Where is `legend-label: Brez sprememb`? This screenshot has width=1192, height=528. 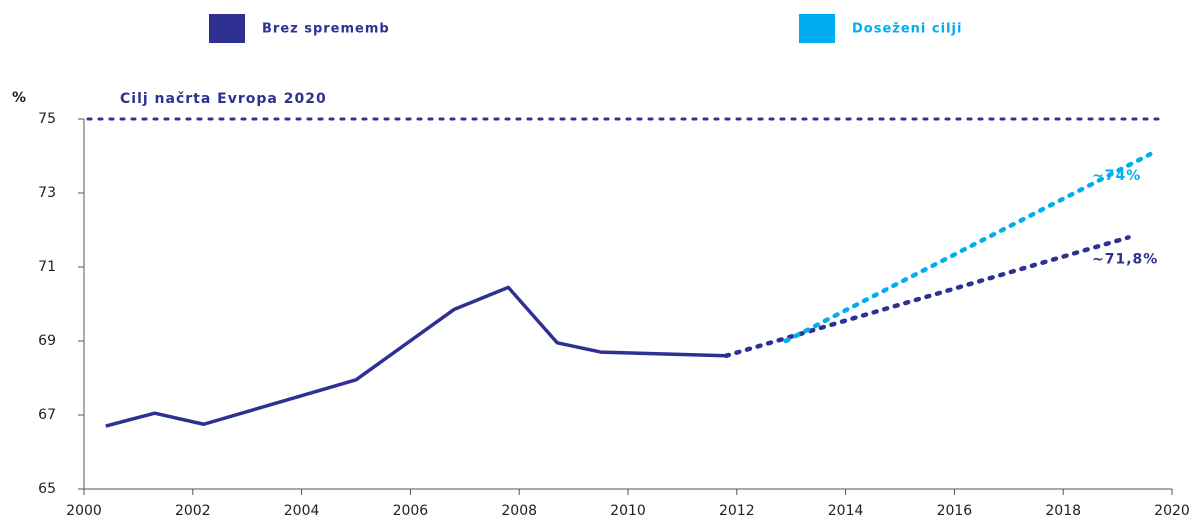
legend-label: Brez sprememb is located at coordinates (326, 29).